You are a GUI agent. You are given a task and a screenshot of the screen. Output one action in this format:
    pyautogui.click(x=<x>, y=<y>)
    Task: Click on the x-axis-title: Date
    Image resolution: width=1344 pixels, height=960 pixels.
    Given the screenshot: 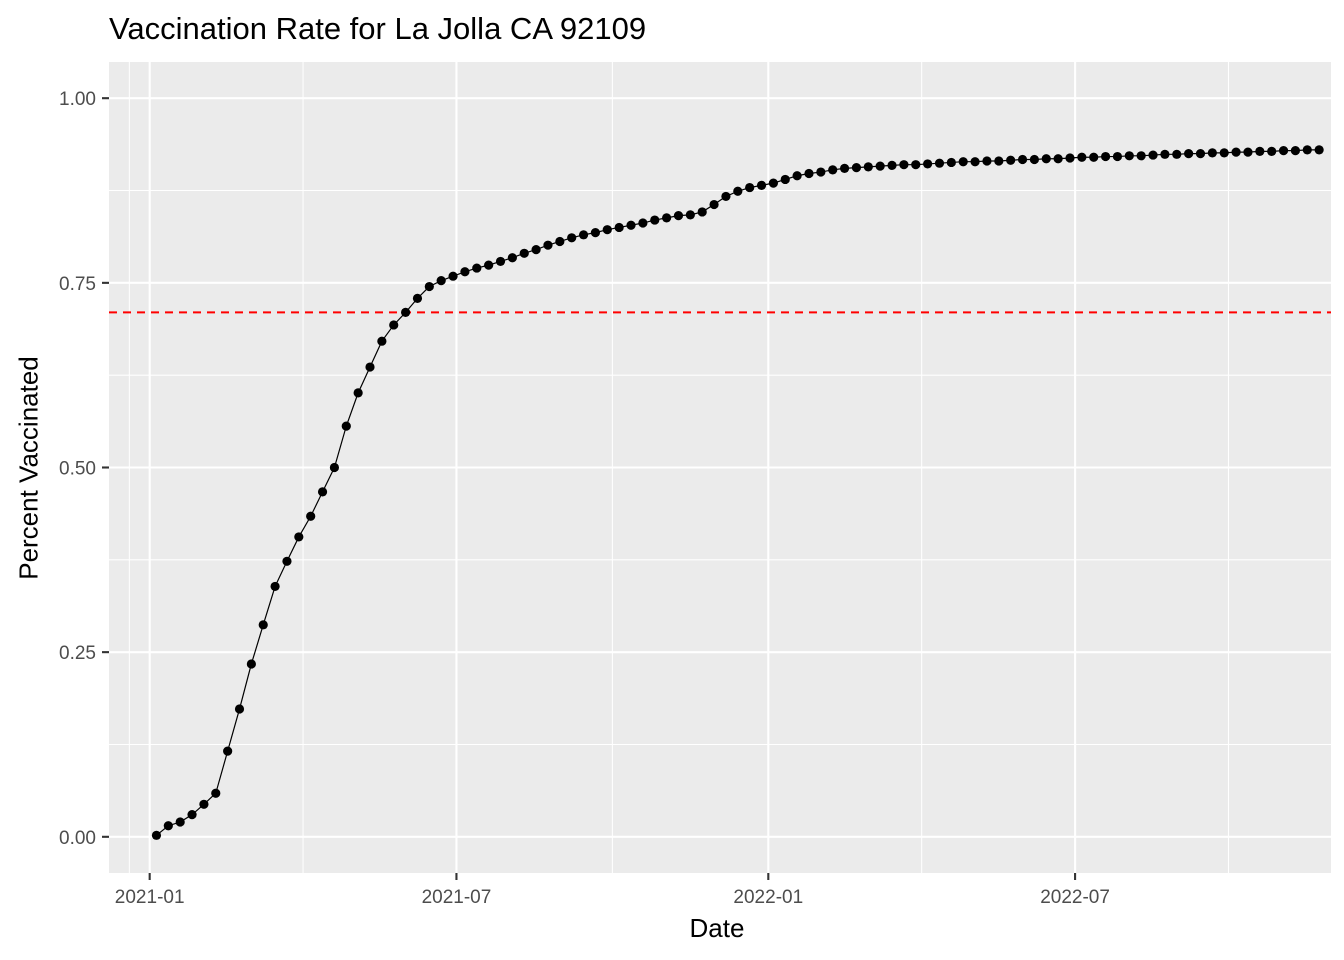 What is the action you would take?
    pyautogui.click(x=717, y=928)
    